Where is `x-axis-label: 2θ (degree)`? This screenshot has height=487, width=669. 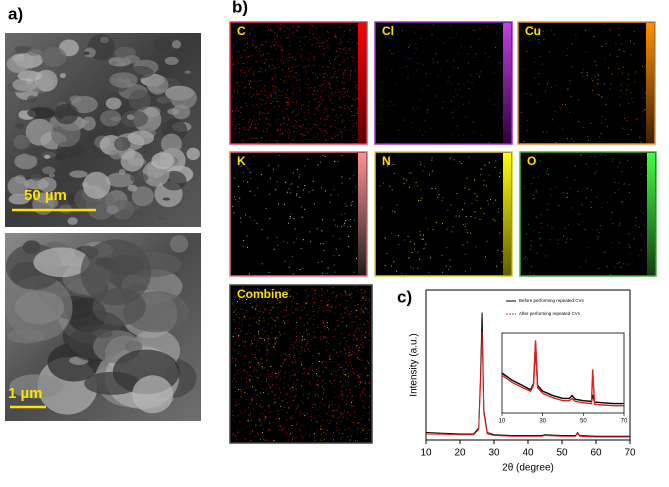
x-axis-label: 2θ (degree) is located at coordinates (528, 468).